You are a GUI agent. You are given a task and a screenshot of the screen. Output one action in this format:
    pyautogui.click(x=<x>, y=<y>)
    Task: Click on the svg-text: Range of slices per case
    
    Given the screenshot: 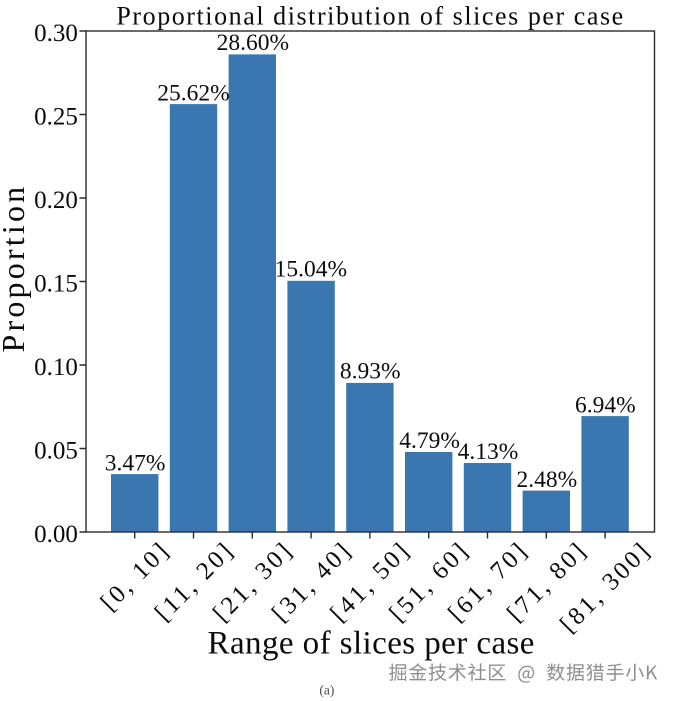 What is the action you would take?
    pyautogui.click(x=371, y=644)
    